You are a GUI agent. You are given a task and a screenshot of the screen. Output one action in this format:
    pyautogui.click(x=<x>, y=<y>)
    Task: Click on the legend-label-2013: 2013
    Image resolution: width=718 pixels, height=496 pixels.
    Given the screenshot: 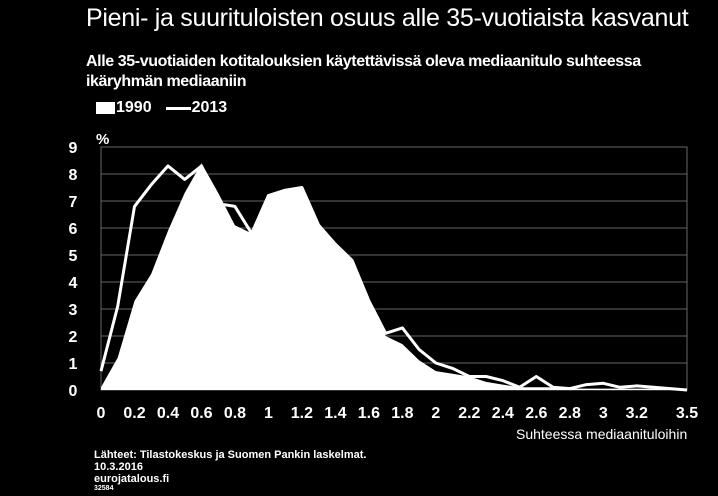 What is the action you would take?
    pyautogui.click(x=209, y=107)
    